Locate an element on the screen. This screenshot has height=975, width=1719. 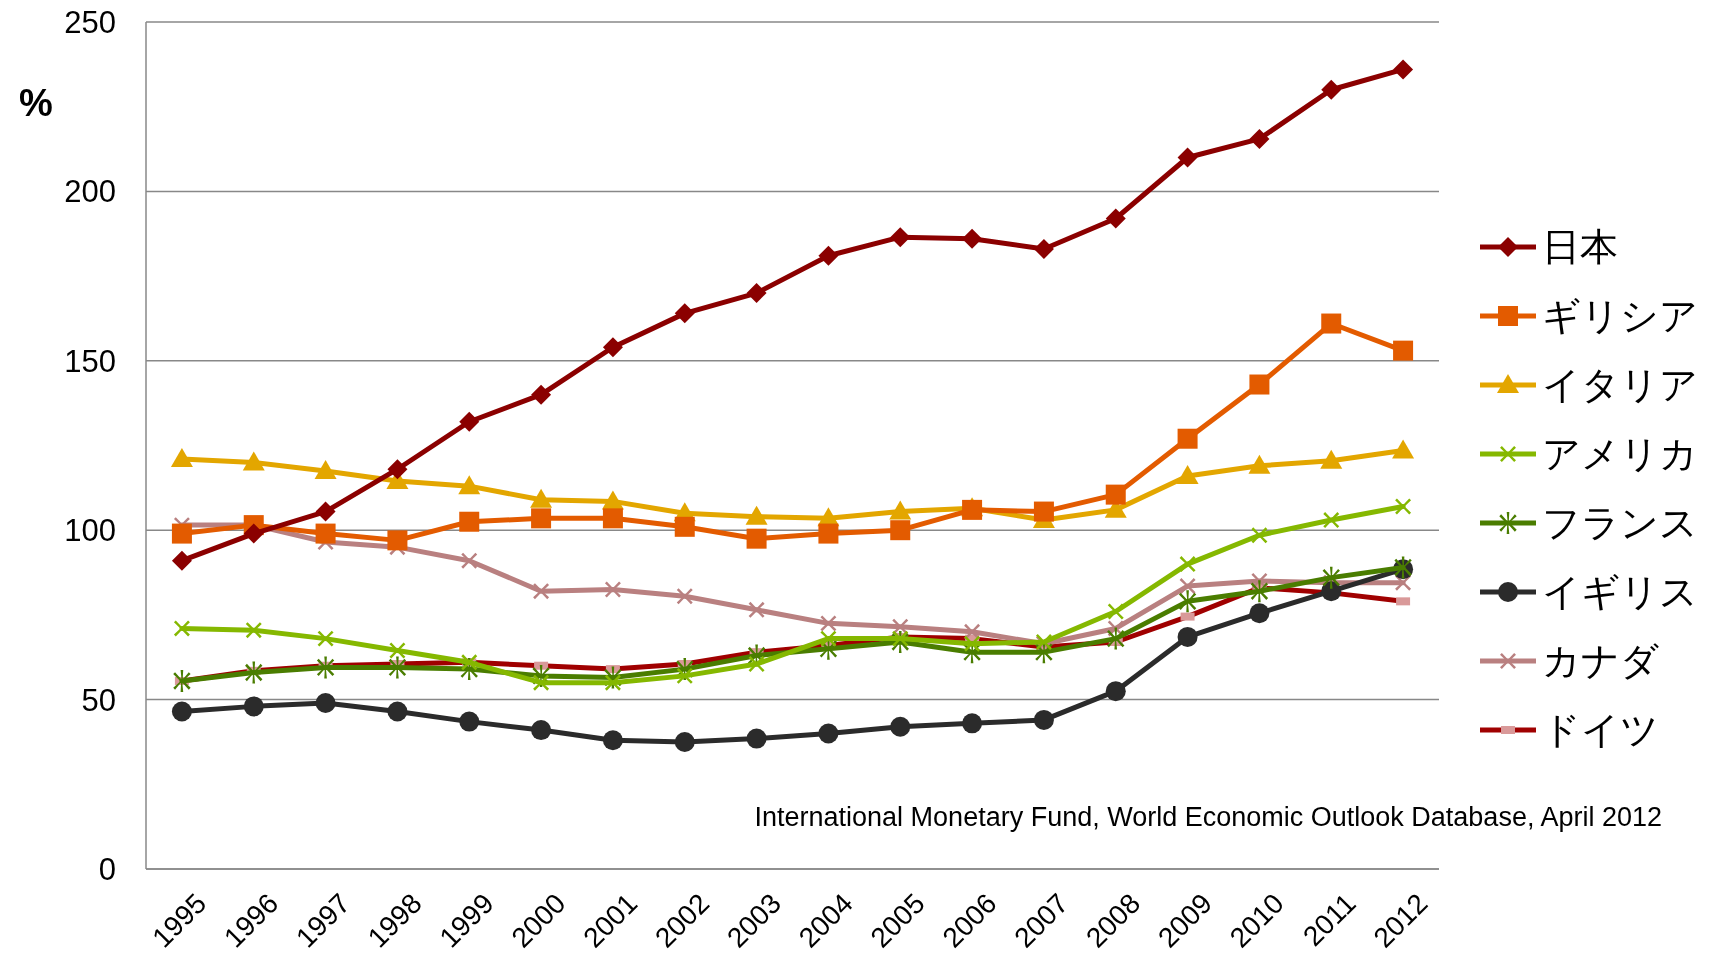
legend-label: 日本 is located at coordinates (1580, 247).